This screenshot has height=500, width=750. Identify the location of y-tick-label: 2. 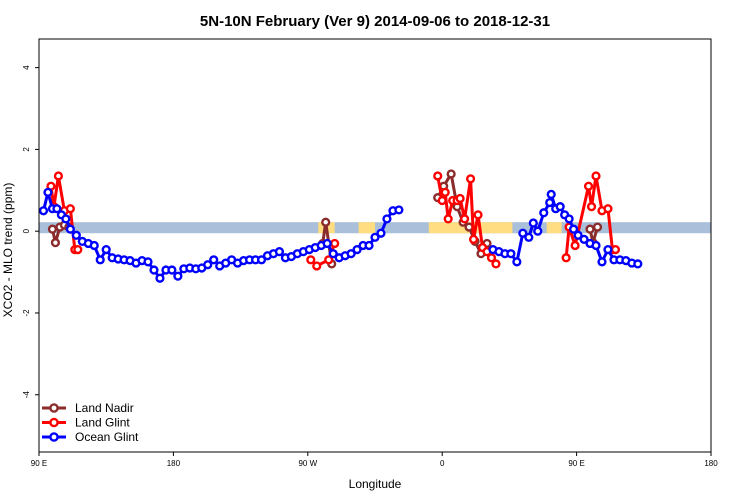
(26, 149).